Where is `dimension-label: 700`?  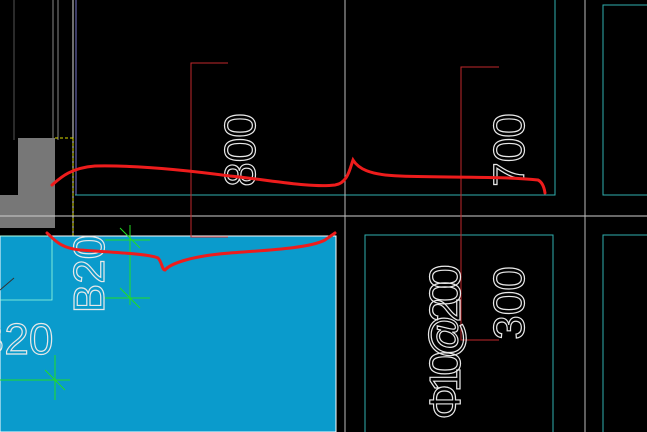
dimension-label: 700 is located at coordinates (509, 149).